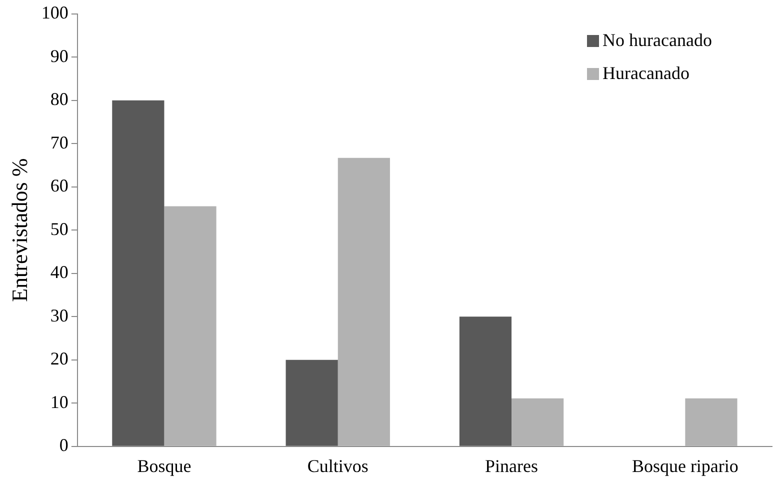 The height and width of the screenshot is (492, 782). What do you see at coordinates (657, 40) in the screenshot?
I see `legend-label: No huracanado` at bounding box center [657, 40].